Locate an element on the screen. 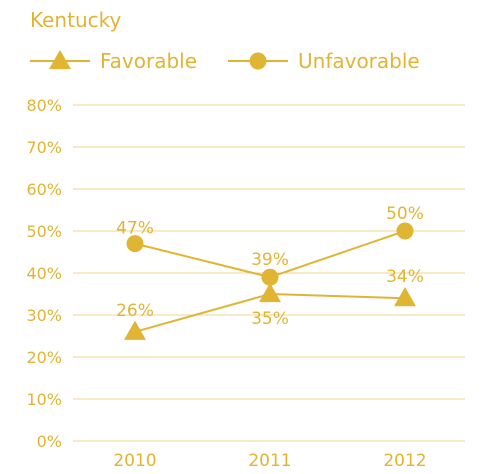  data-label-favorable-2011: 35% is located at coordinates (270, 319).